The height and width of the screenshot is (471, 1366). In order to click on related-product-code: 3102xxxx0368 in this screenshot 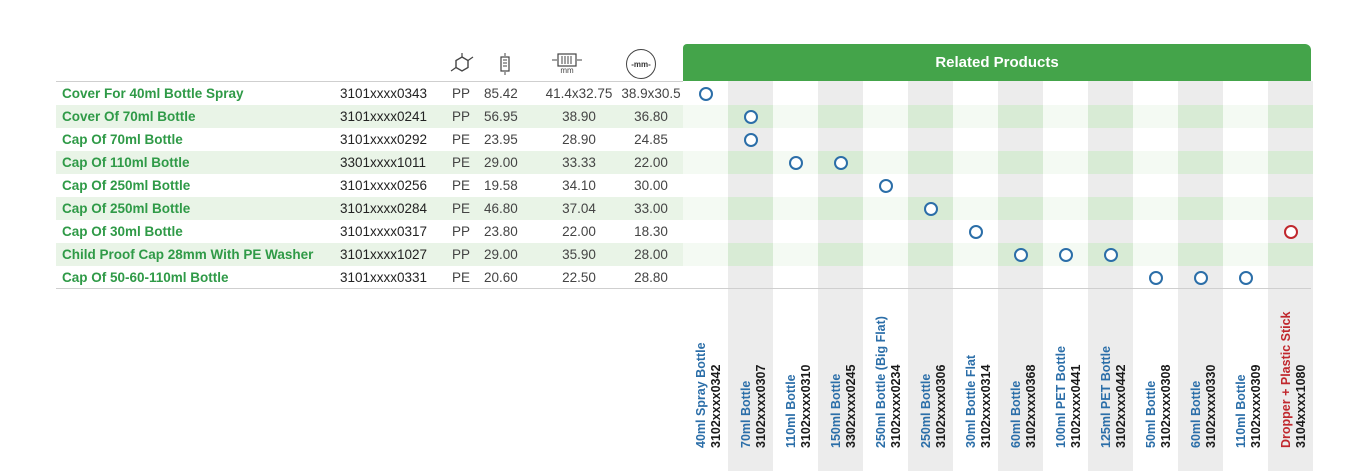, I will do `click(1031, 406)`.